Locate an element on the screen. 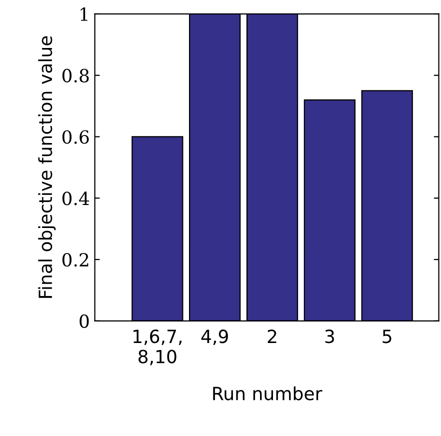 Image resolution: width=441 pixels, height=436 pixels. y-tick-label: 0 is located at coordinates (84, 321).